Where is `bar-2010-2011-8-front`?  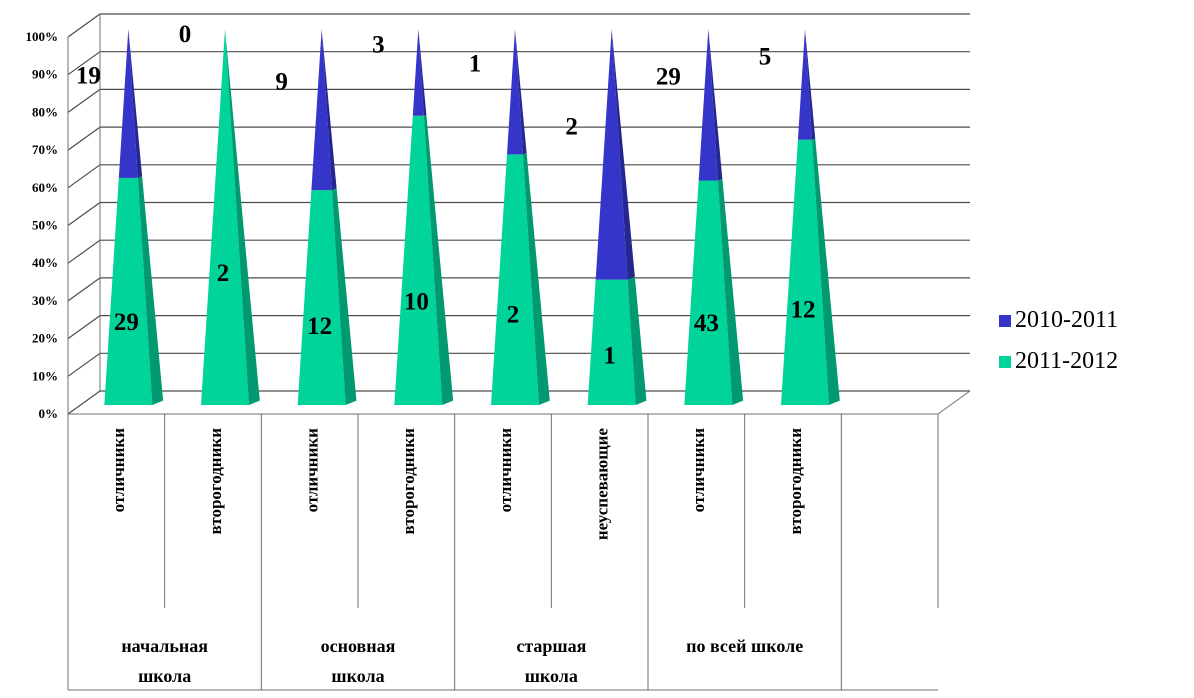 bar-2010-2011-8-front is located at coordinates (805, 84).